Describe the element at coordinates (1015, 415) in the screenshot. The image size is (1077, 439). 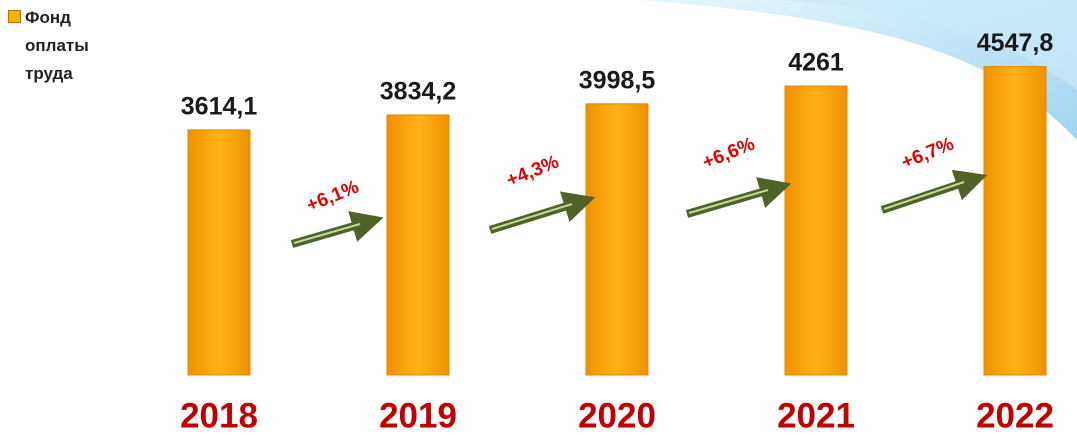
I see `x-tick-label: 2022` at that location.